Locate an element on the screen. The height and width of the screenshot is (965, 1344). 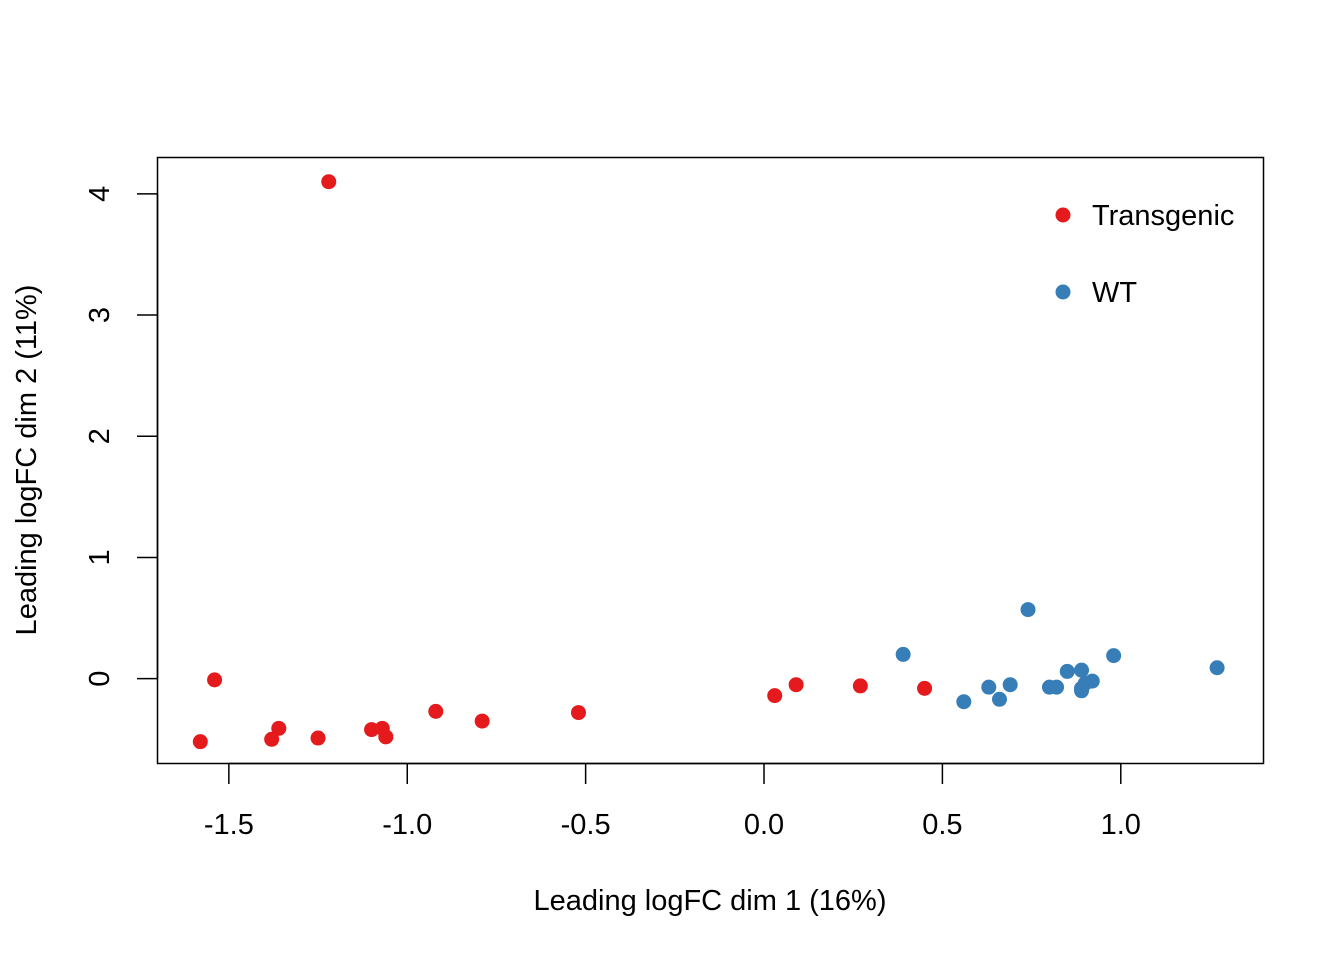
y-tick-label: 2 is located at coordinates (100, 436).